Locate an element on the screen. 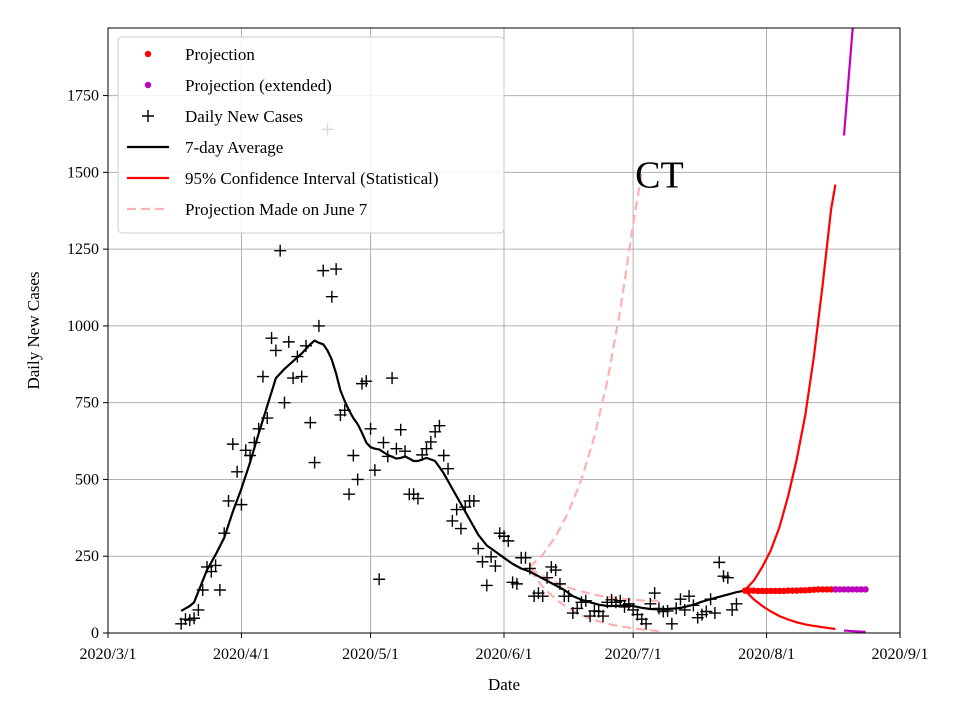 The height and width of the screenshot is (720, 960). legend-label: Daily New Cases is located at coordinates (244, 116).